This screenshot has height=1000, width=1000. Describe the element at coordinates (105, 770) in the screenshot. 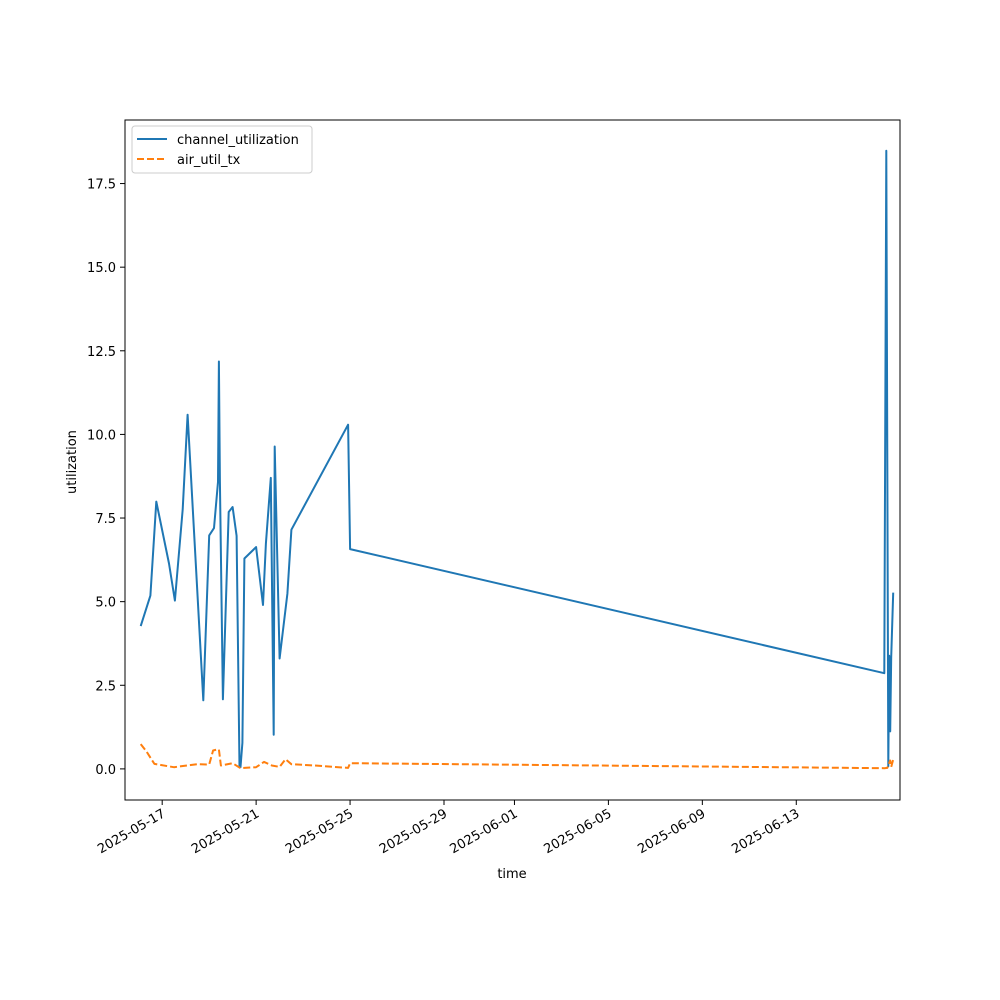

I see `y-tick-label: 0.0` at that location.